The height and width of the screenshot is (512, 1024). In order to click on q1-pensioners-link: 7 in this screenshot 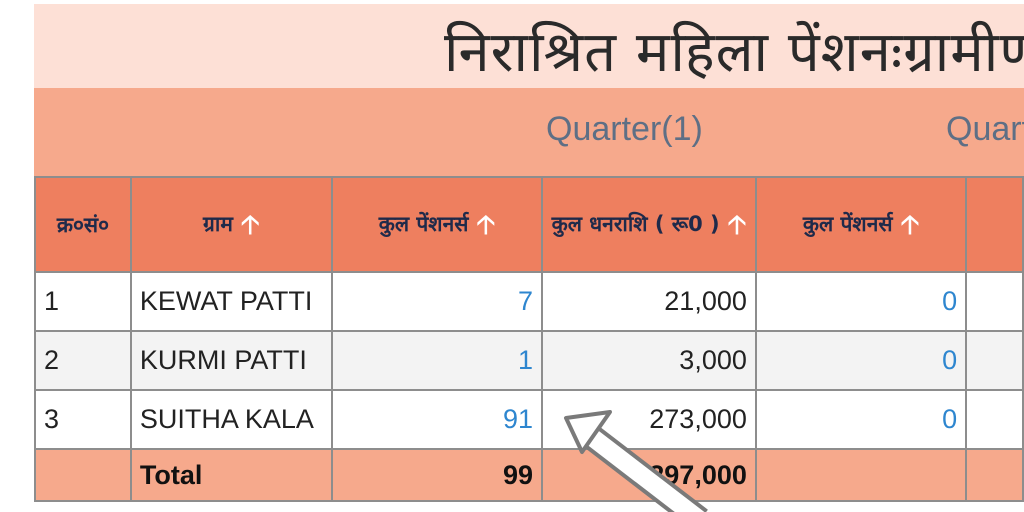, I will do `click(437, 301)`.